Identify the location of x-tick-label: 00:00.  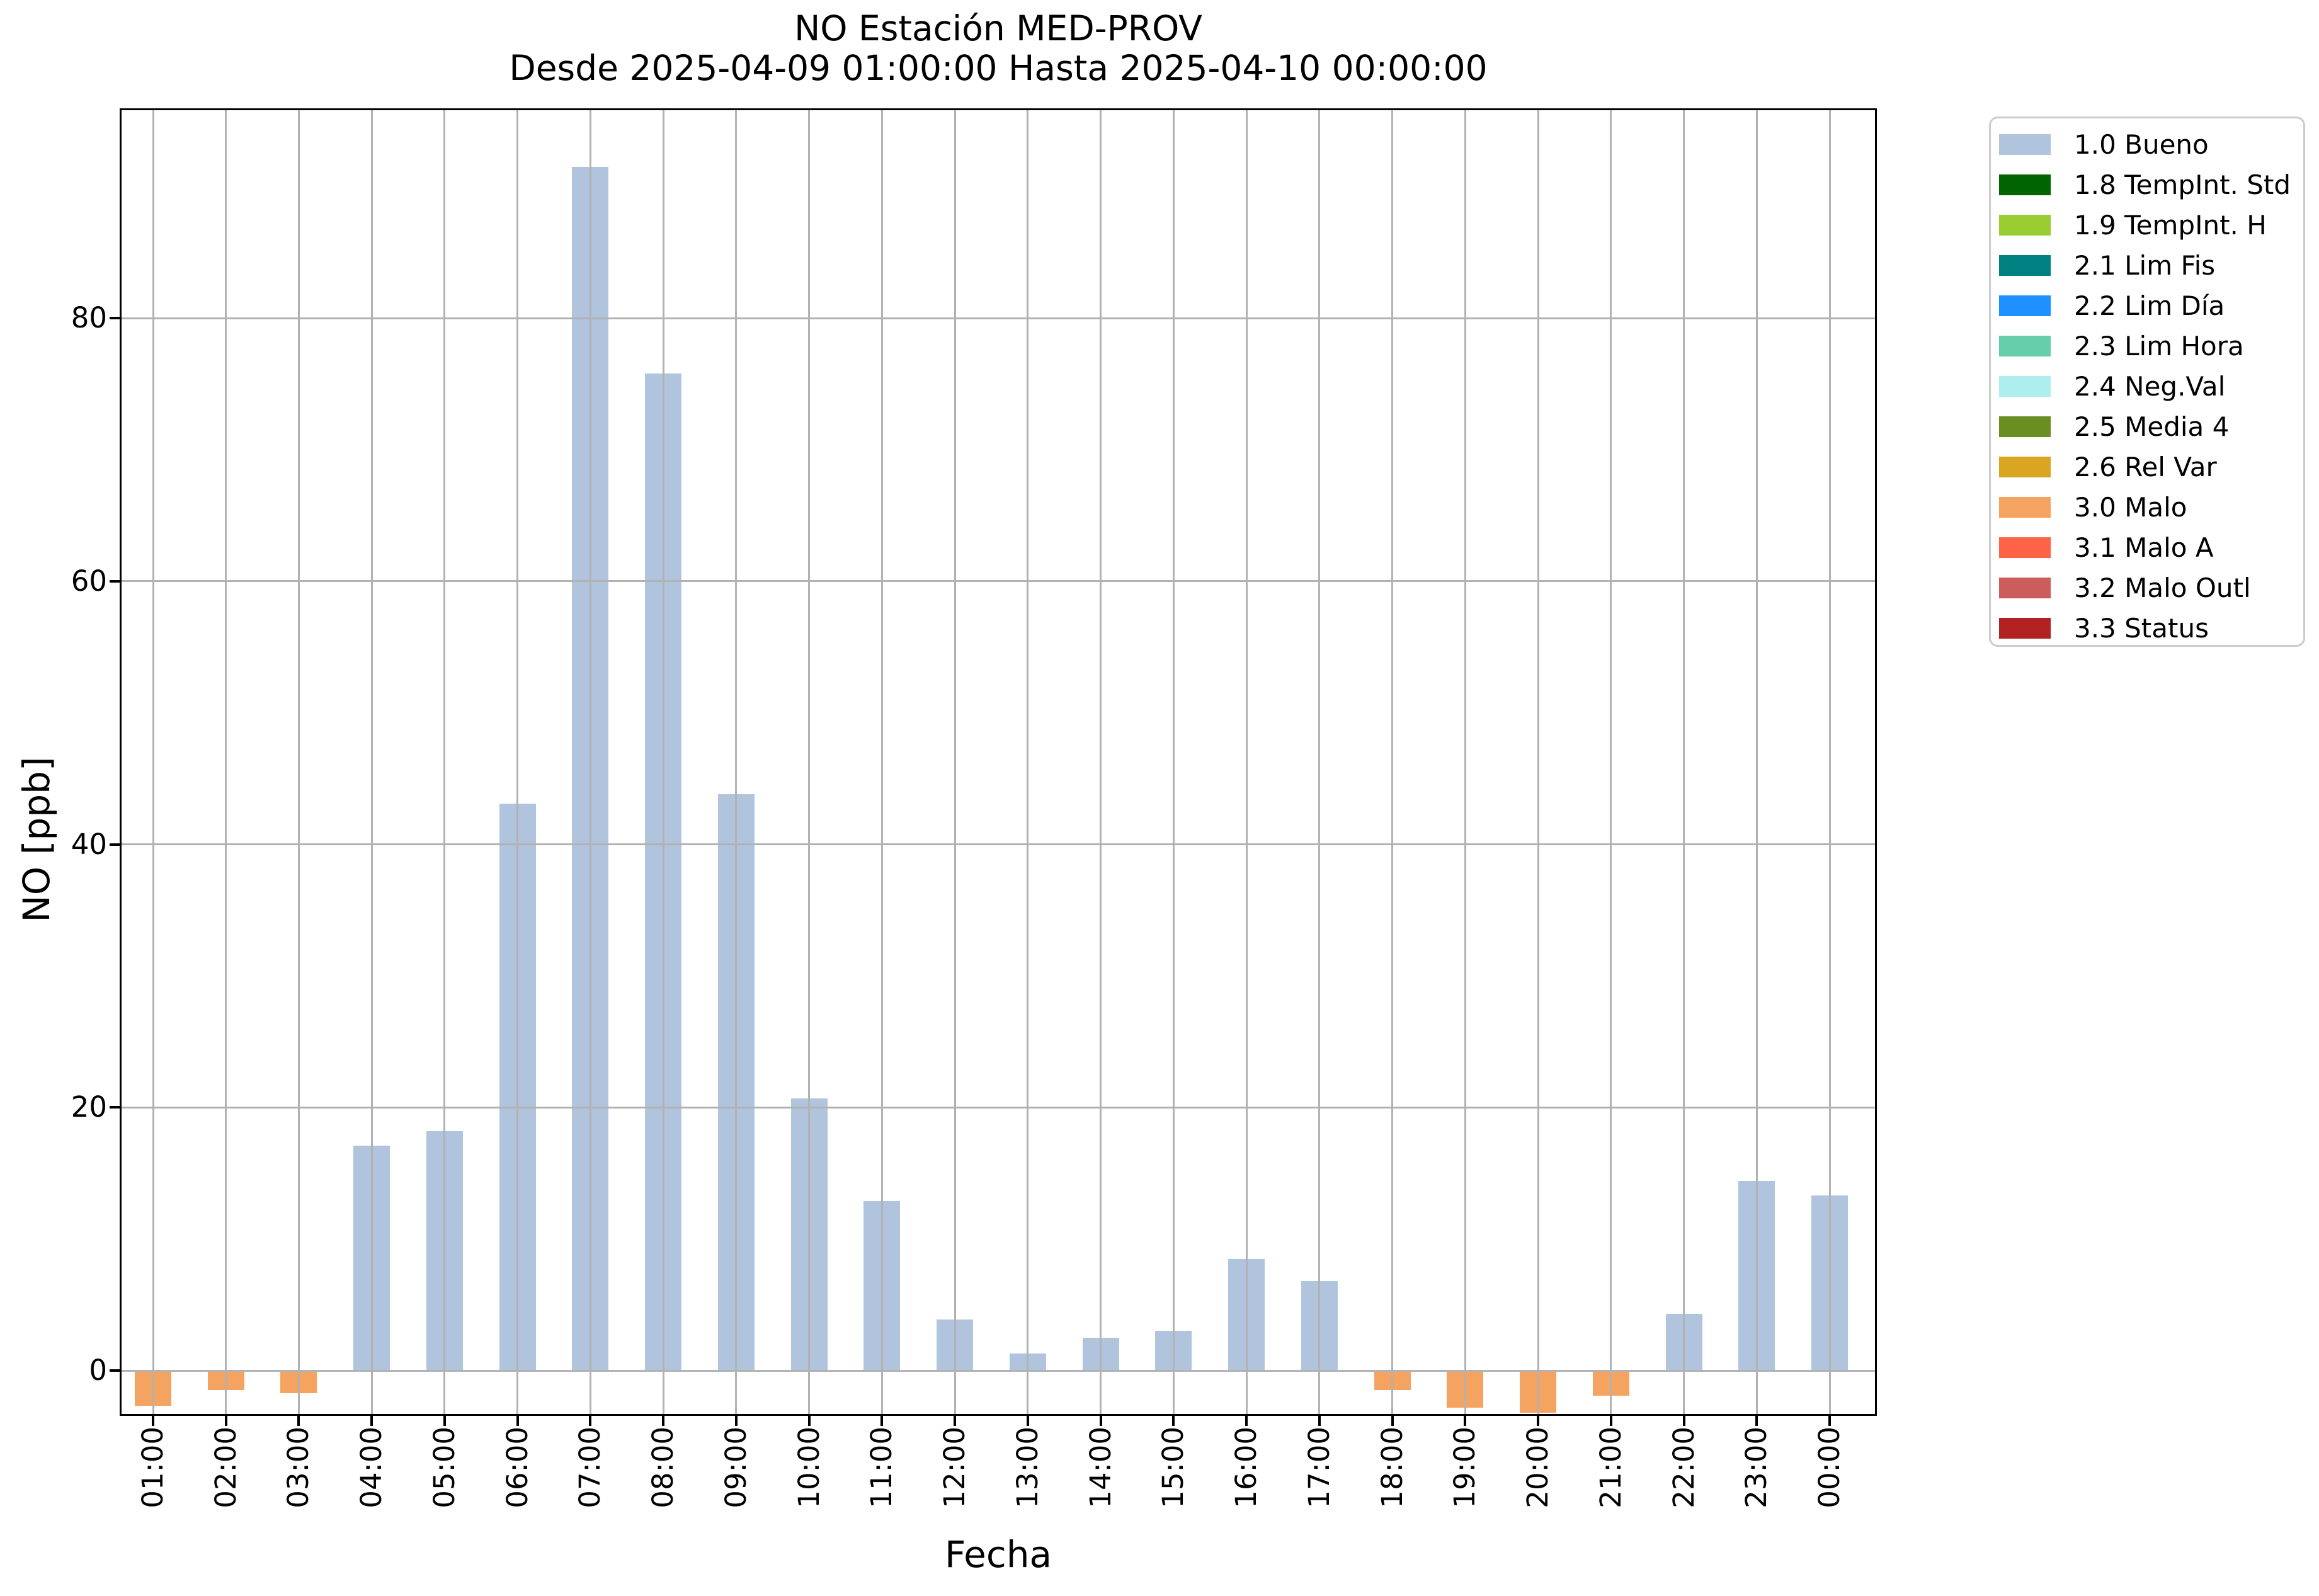
(1830, 1467).